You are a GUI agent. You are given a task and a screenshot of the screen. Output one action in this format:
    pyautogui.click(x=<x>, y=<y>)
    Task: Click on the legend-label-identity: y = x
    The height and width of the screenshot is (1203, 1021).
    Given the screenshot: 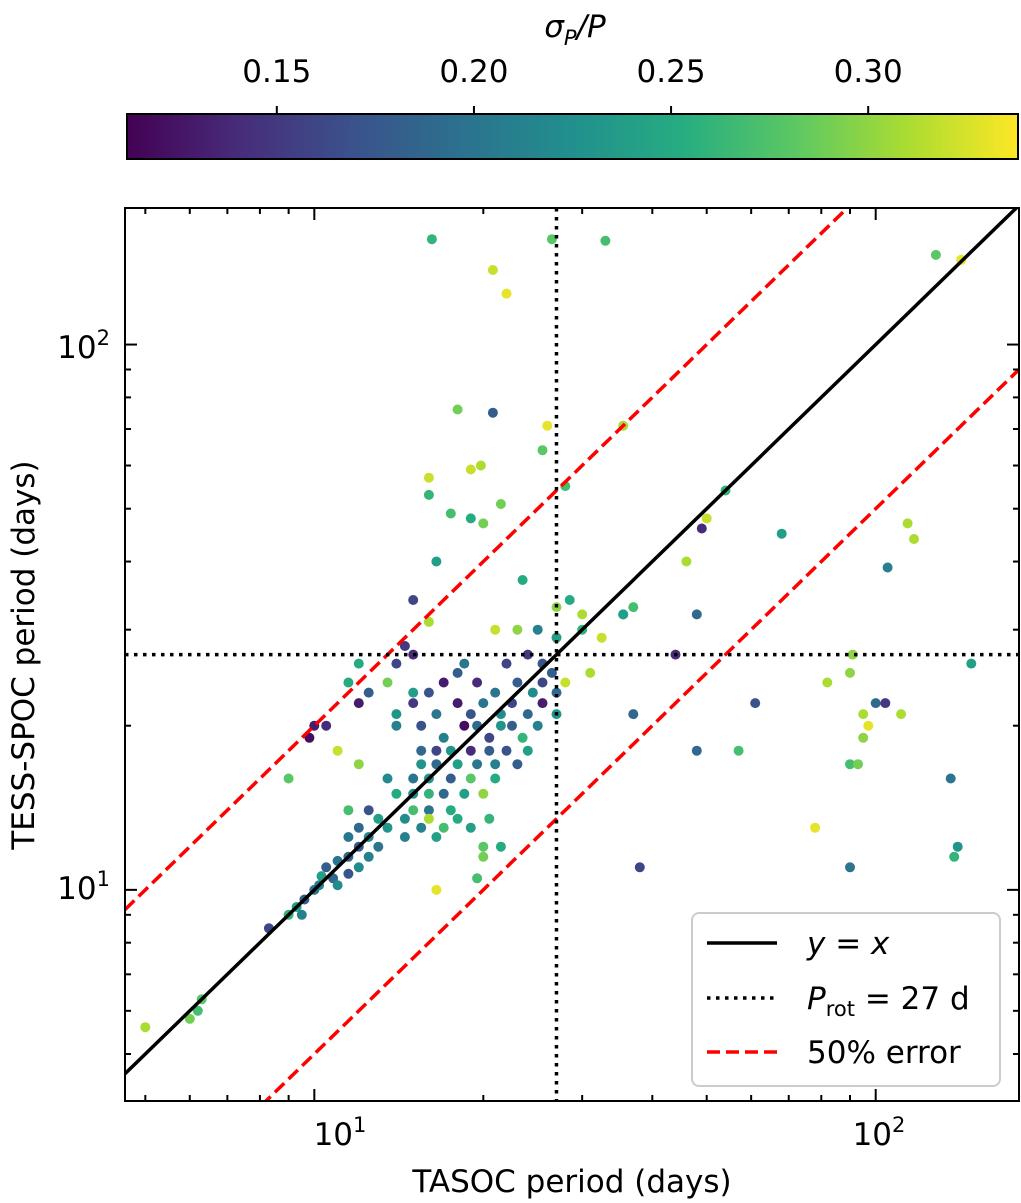 What is the action you would take?
    pyautogui.click(x=848, y=944)
    